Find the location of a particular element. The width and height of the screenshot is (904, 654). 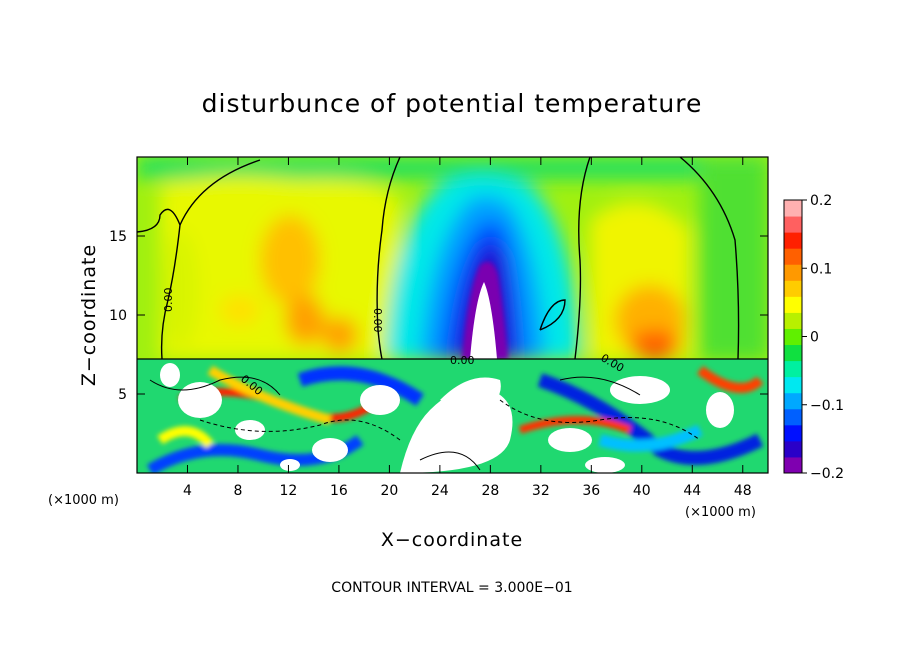

x-tick-label: 32 is located at coordinates (541, 491).